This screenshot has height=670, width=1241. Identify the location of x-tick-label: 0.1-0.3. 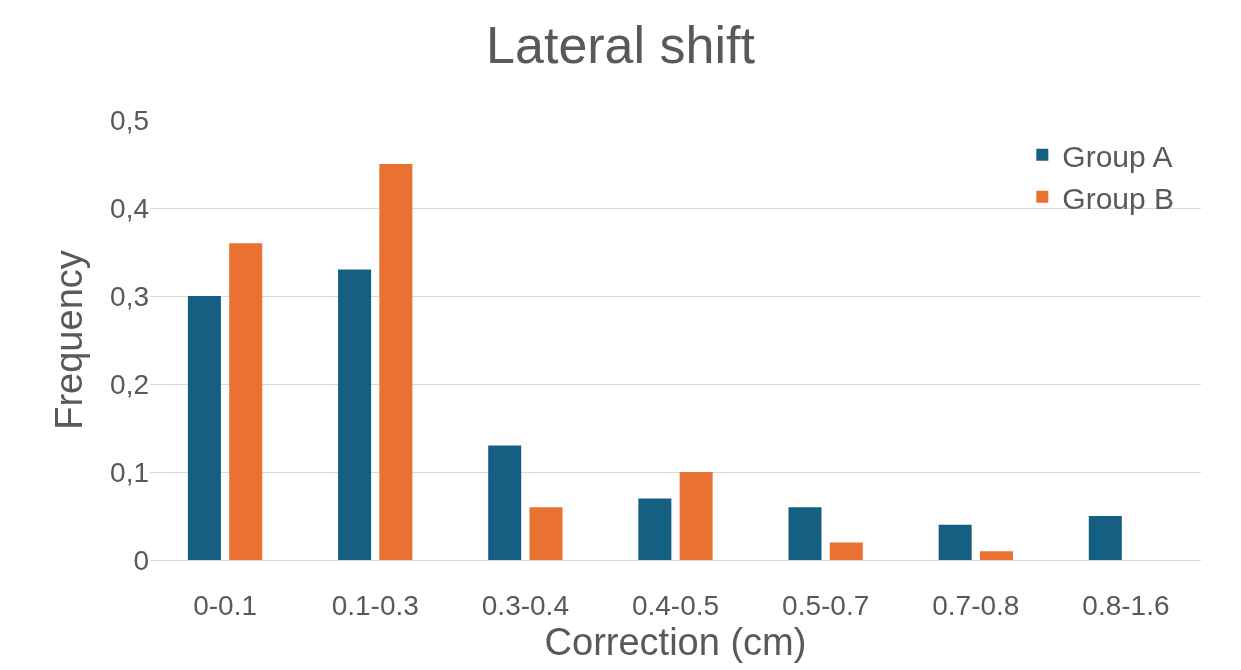
(375, 605).